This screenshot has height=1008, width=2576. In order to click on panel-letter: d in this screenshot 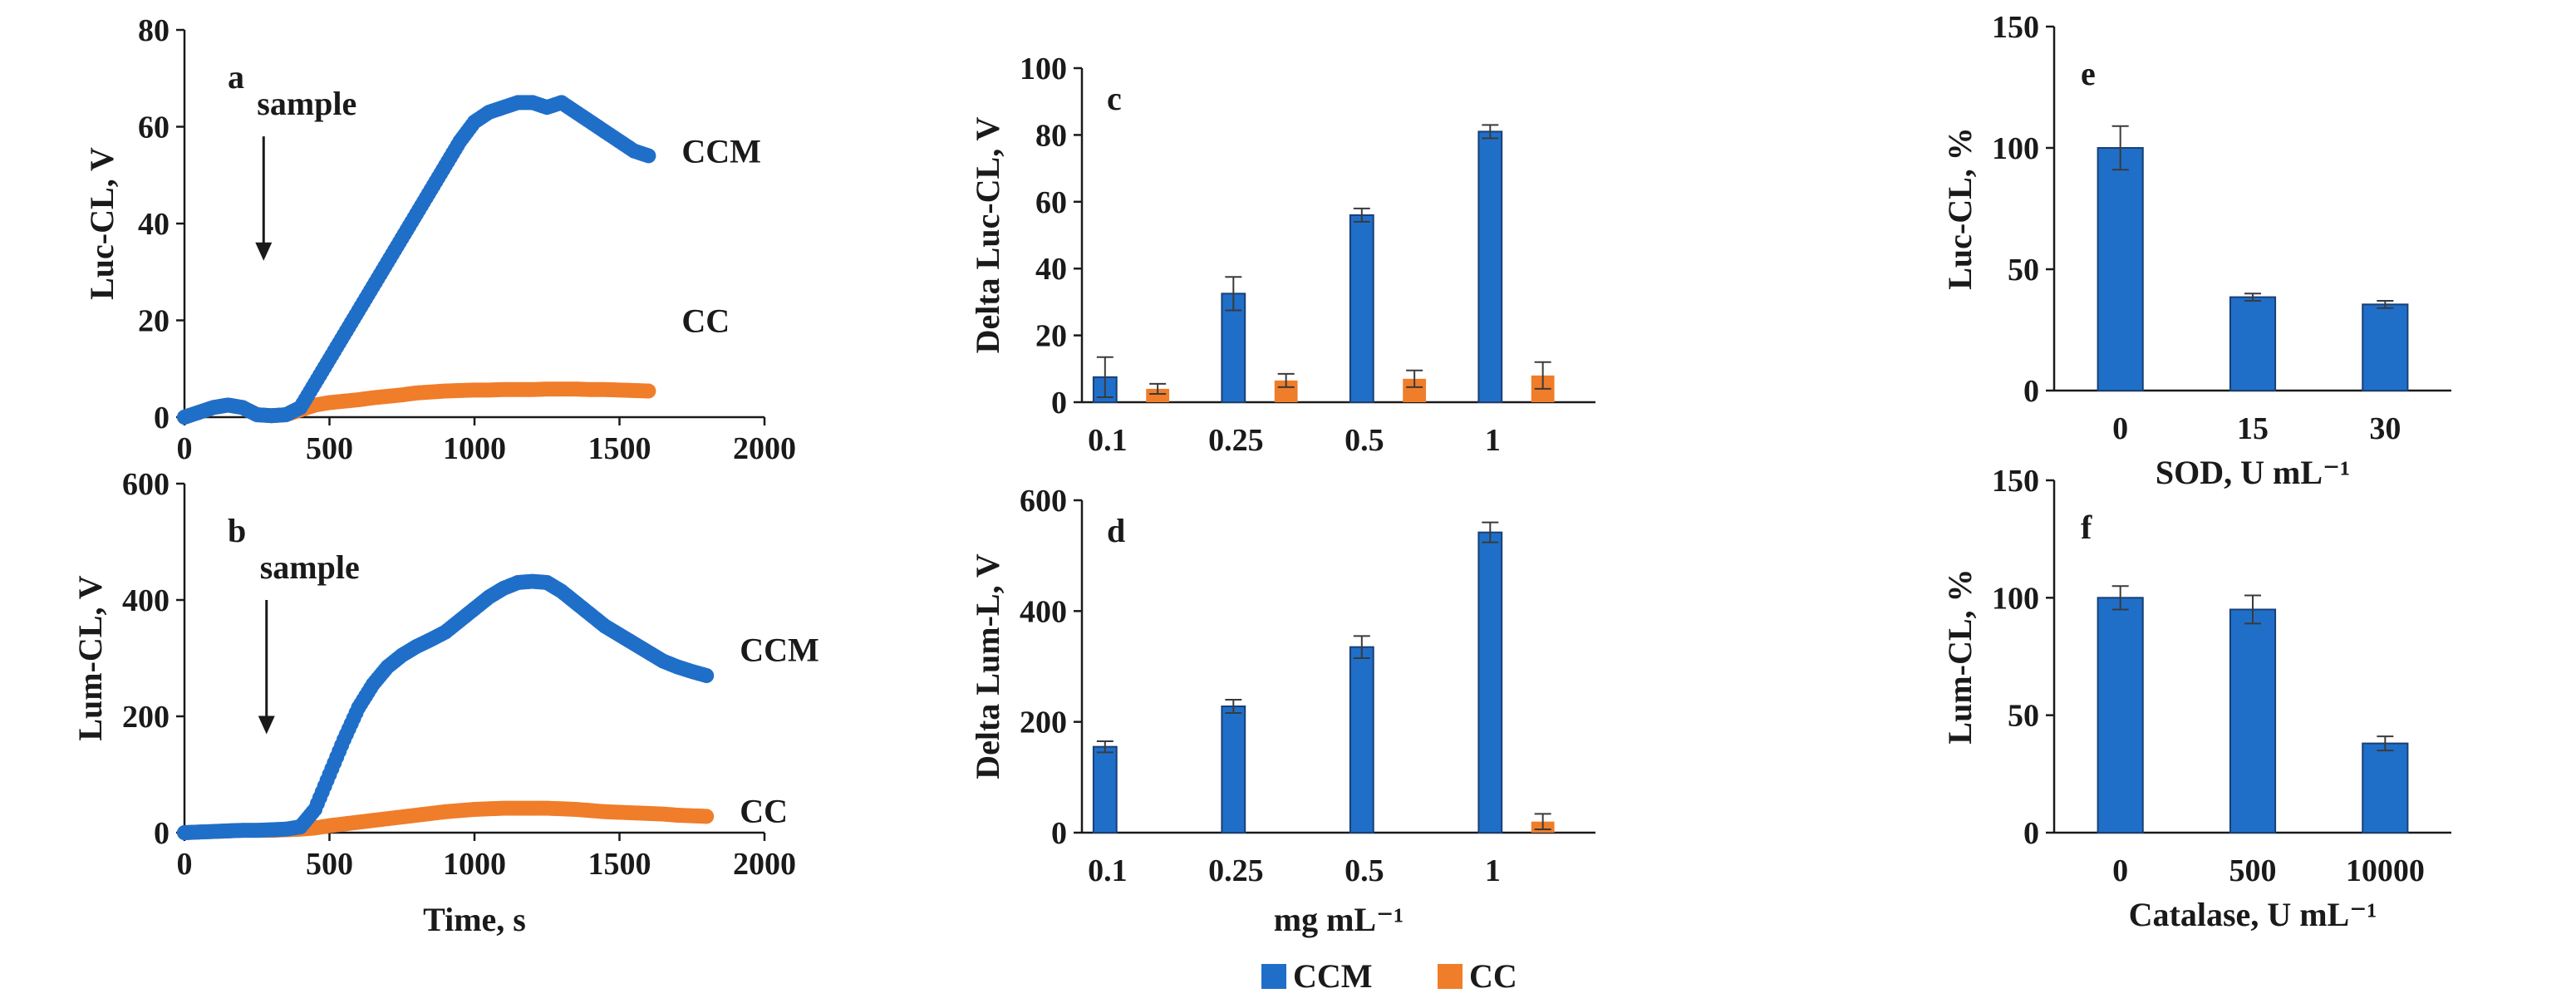, I will do `click(1116, 530)`.